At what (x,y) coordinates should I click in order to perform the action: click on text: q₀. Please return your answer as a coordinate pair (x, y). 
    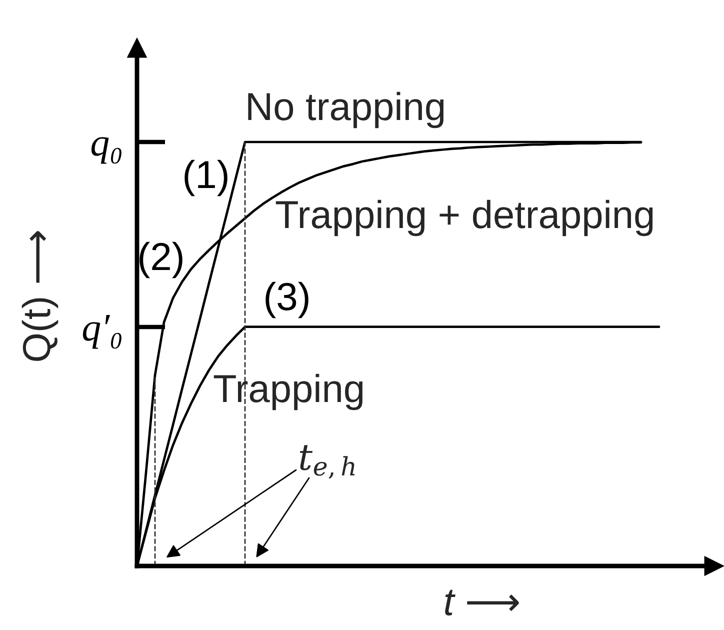
    Looking at the image, I should click on (106, 150).